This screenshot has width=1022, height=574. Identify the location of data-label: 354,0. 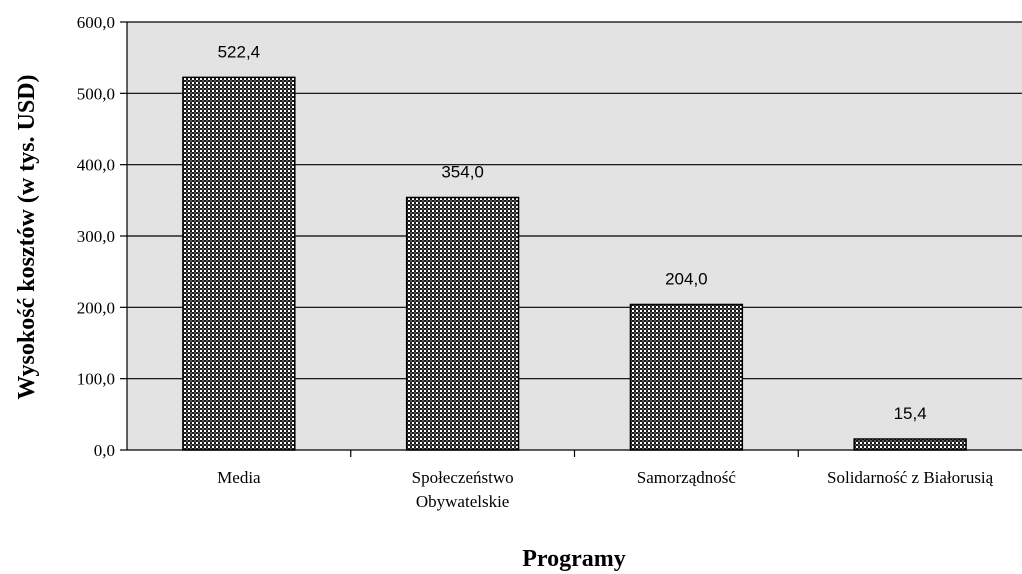
(462, 171).